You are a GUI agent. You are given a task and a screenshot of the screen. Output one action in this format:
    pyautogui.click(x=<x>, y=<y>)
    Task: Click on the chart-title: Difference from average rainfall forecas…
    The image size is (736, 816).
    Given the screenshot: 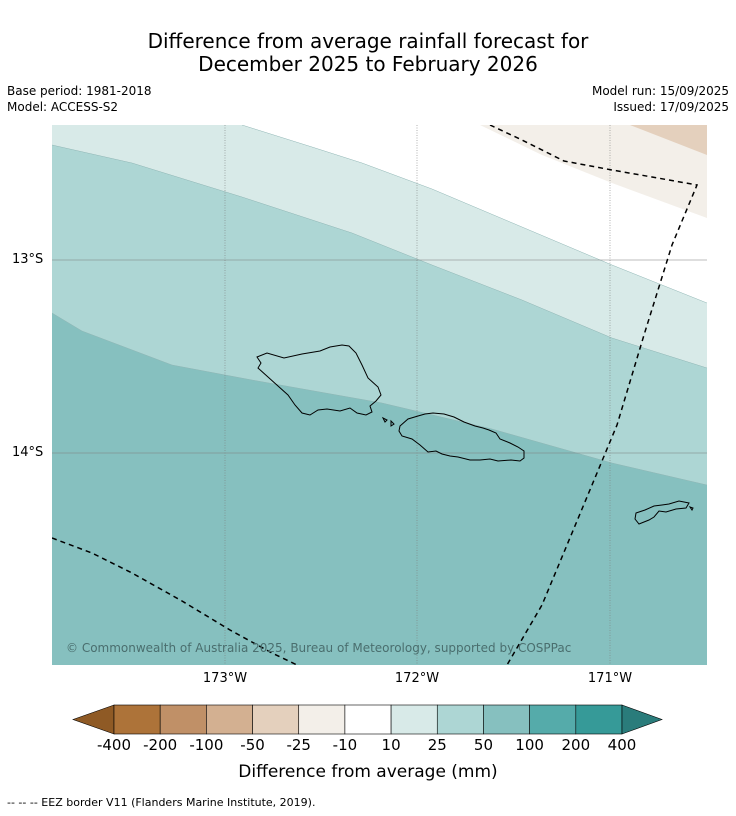 What is the action you would take?
    pyautogui.click(x=368, y=53)
    